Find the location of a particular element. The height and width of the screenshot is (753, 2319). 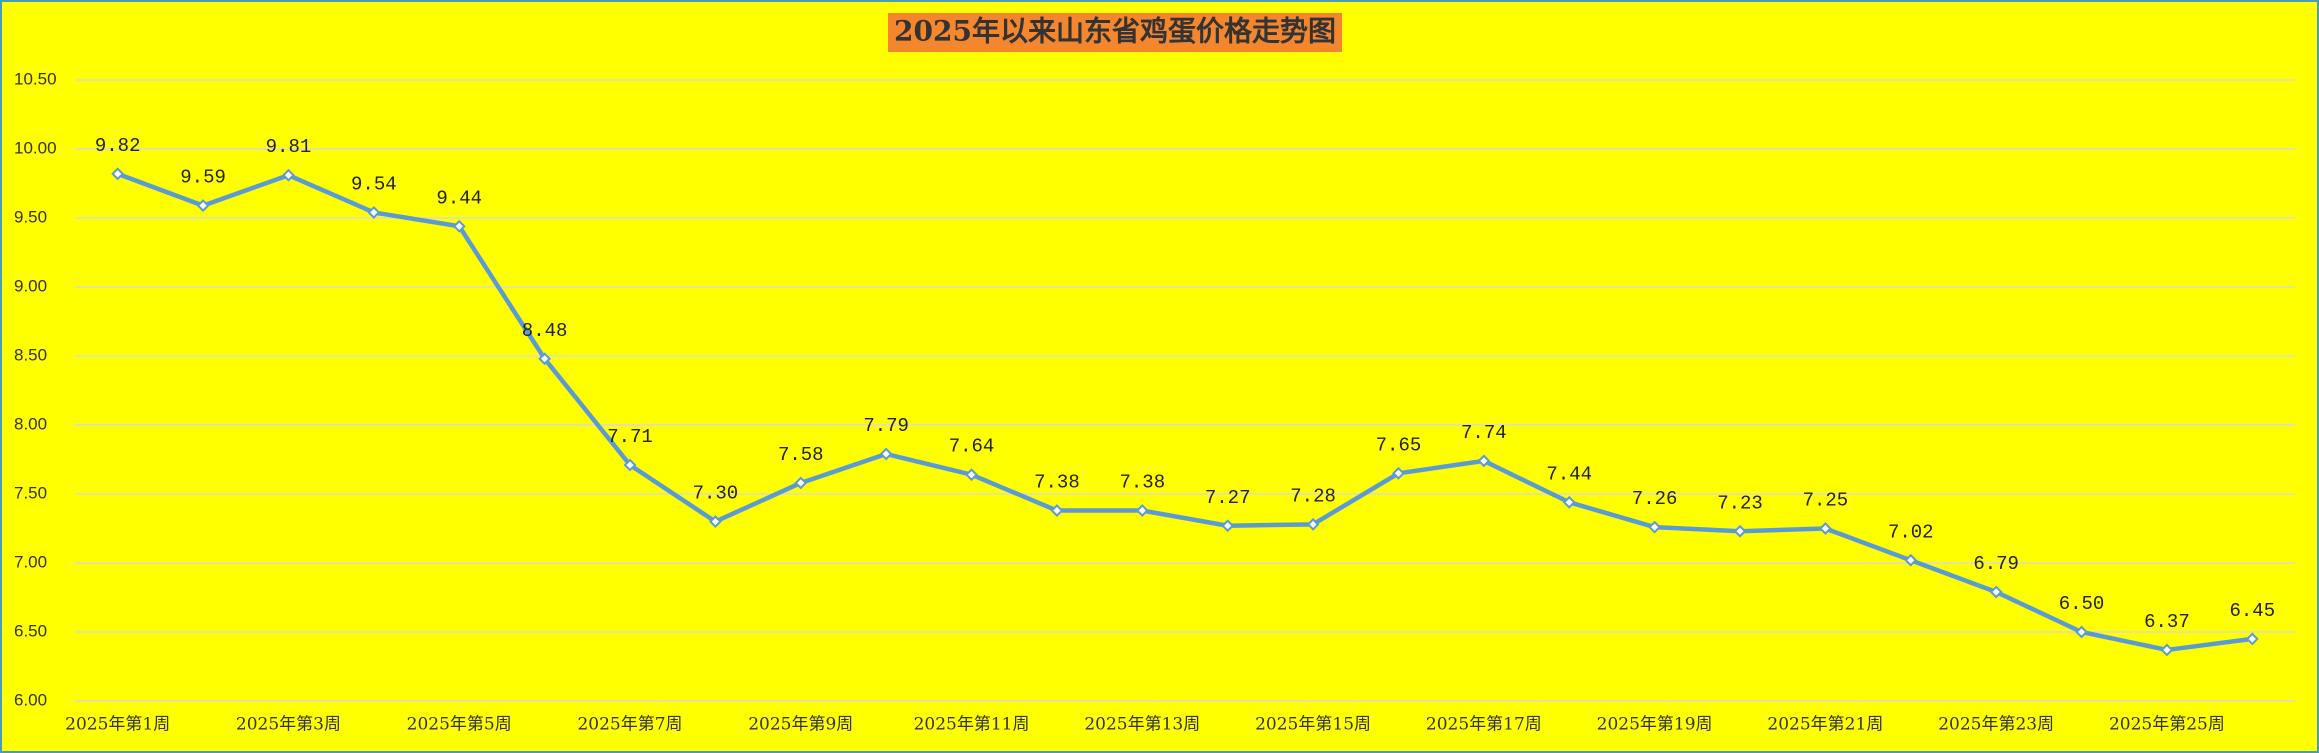

data-label: 6.37 is located at coordinates (2167, 622).